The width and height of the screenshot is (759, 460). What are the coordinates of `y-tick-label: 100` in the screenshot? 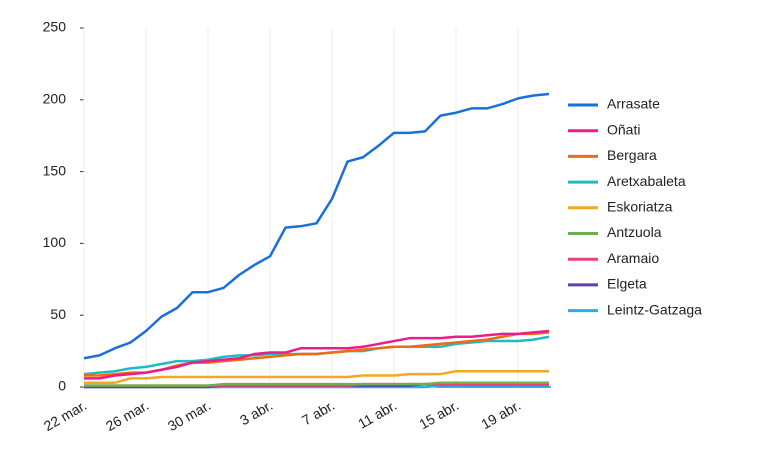 It's located at (55, 242).